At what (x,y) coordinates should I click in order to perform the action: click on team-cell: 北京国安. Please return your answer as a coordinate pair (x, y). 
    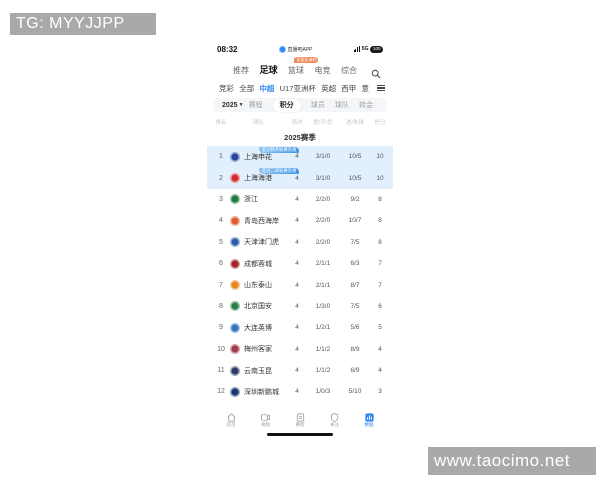
    Looking at the image, I should click on (258, 306).